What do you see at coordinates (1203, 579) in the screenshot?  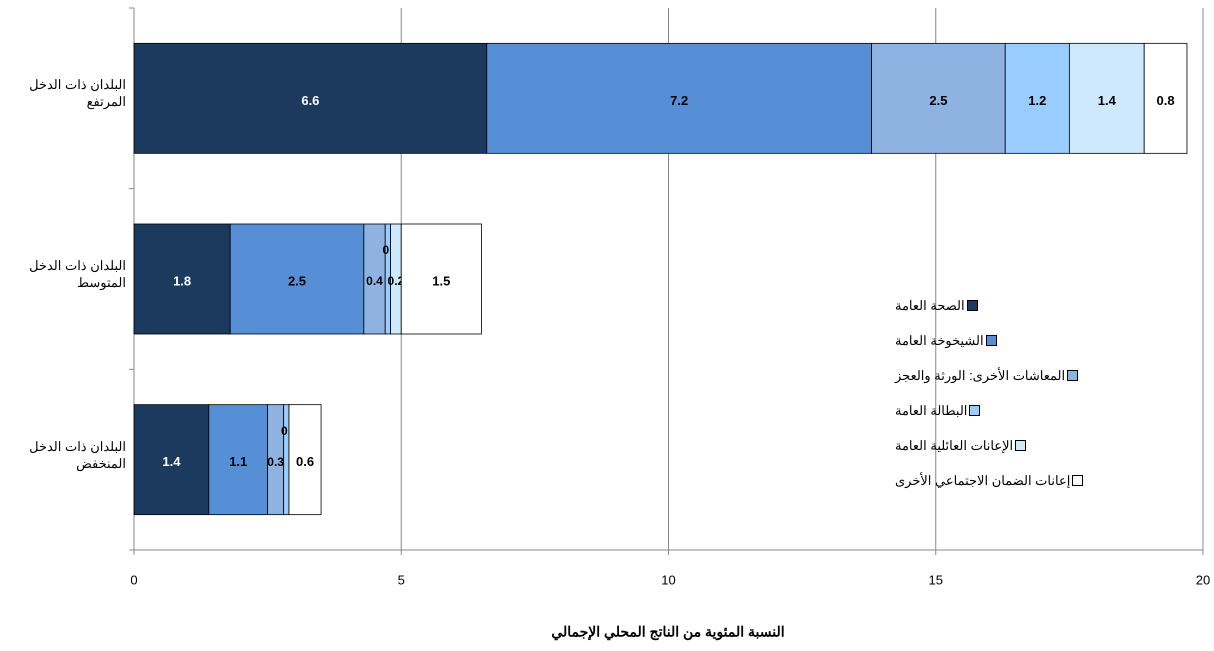 I see `x-tick-label: 20` at bounding box center [1203, 579].